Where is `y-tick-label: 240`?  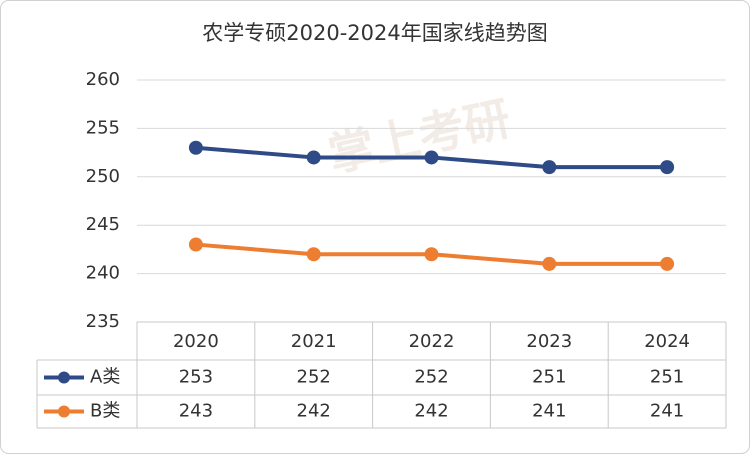
y-tick-label: 240 is located at coordinates (103, 273).